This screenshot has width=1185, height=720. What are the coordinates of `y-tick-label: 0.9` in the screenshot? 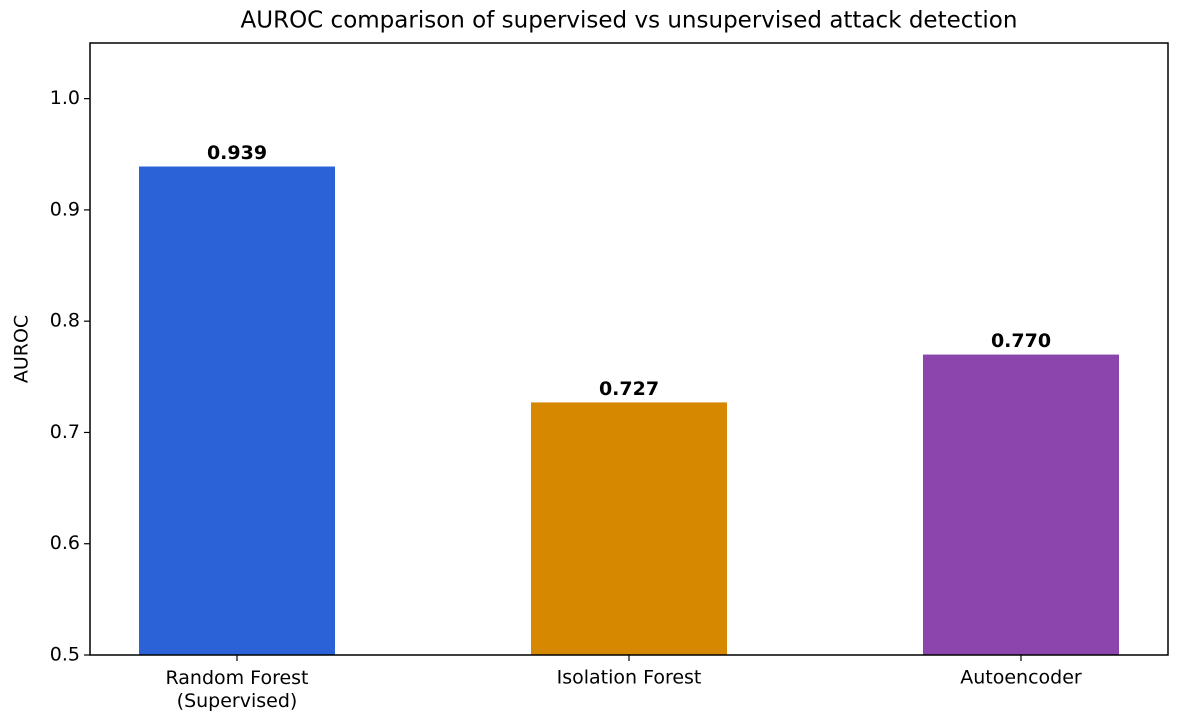 It's located at (65, 209).